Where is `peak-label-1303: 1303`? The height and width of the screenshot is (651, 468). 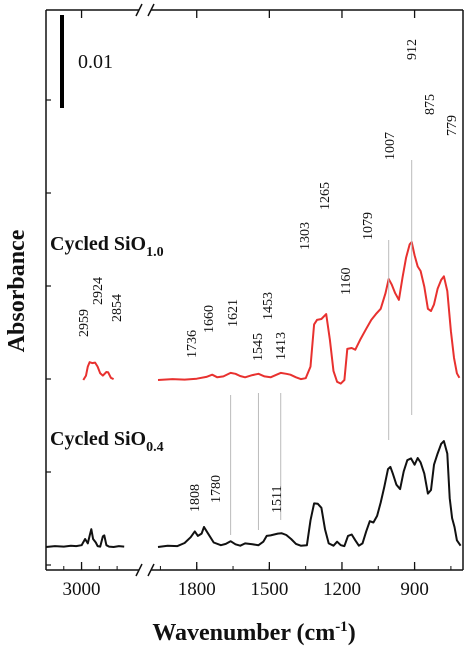
peak-label-1303: 1303 is located at coordinates (305, 236).